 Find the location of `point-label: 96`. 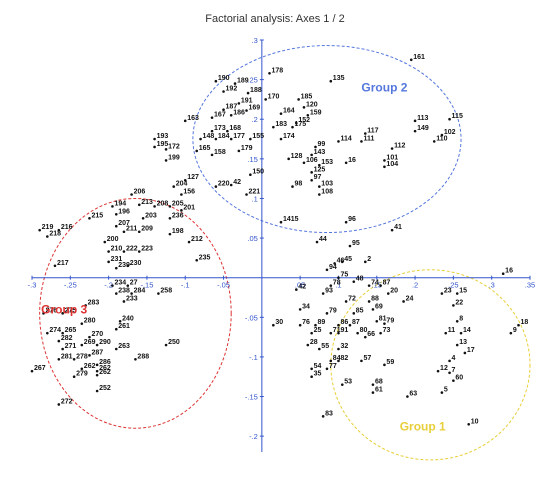

point-label: 96 is located at coordinates (352, 219).